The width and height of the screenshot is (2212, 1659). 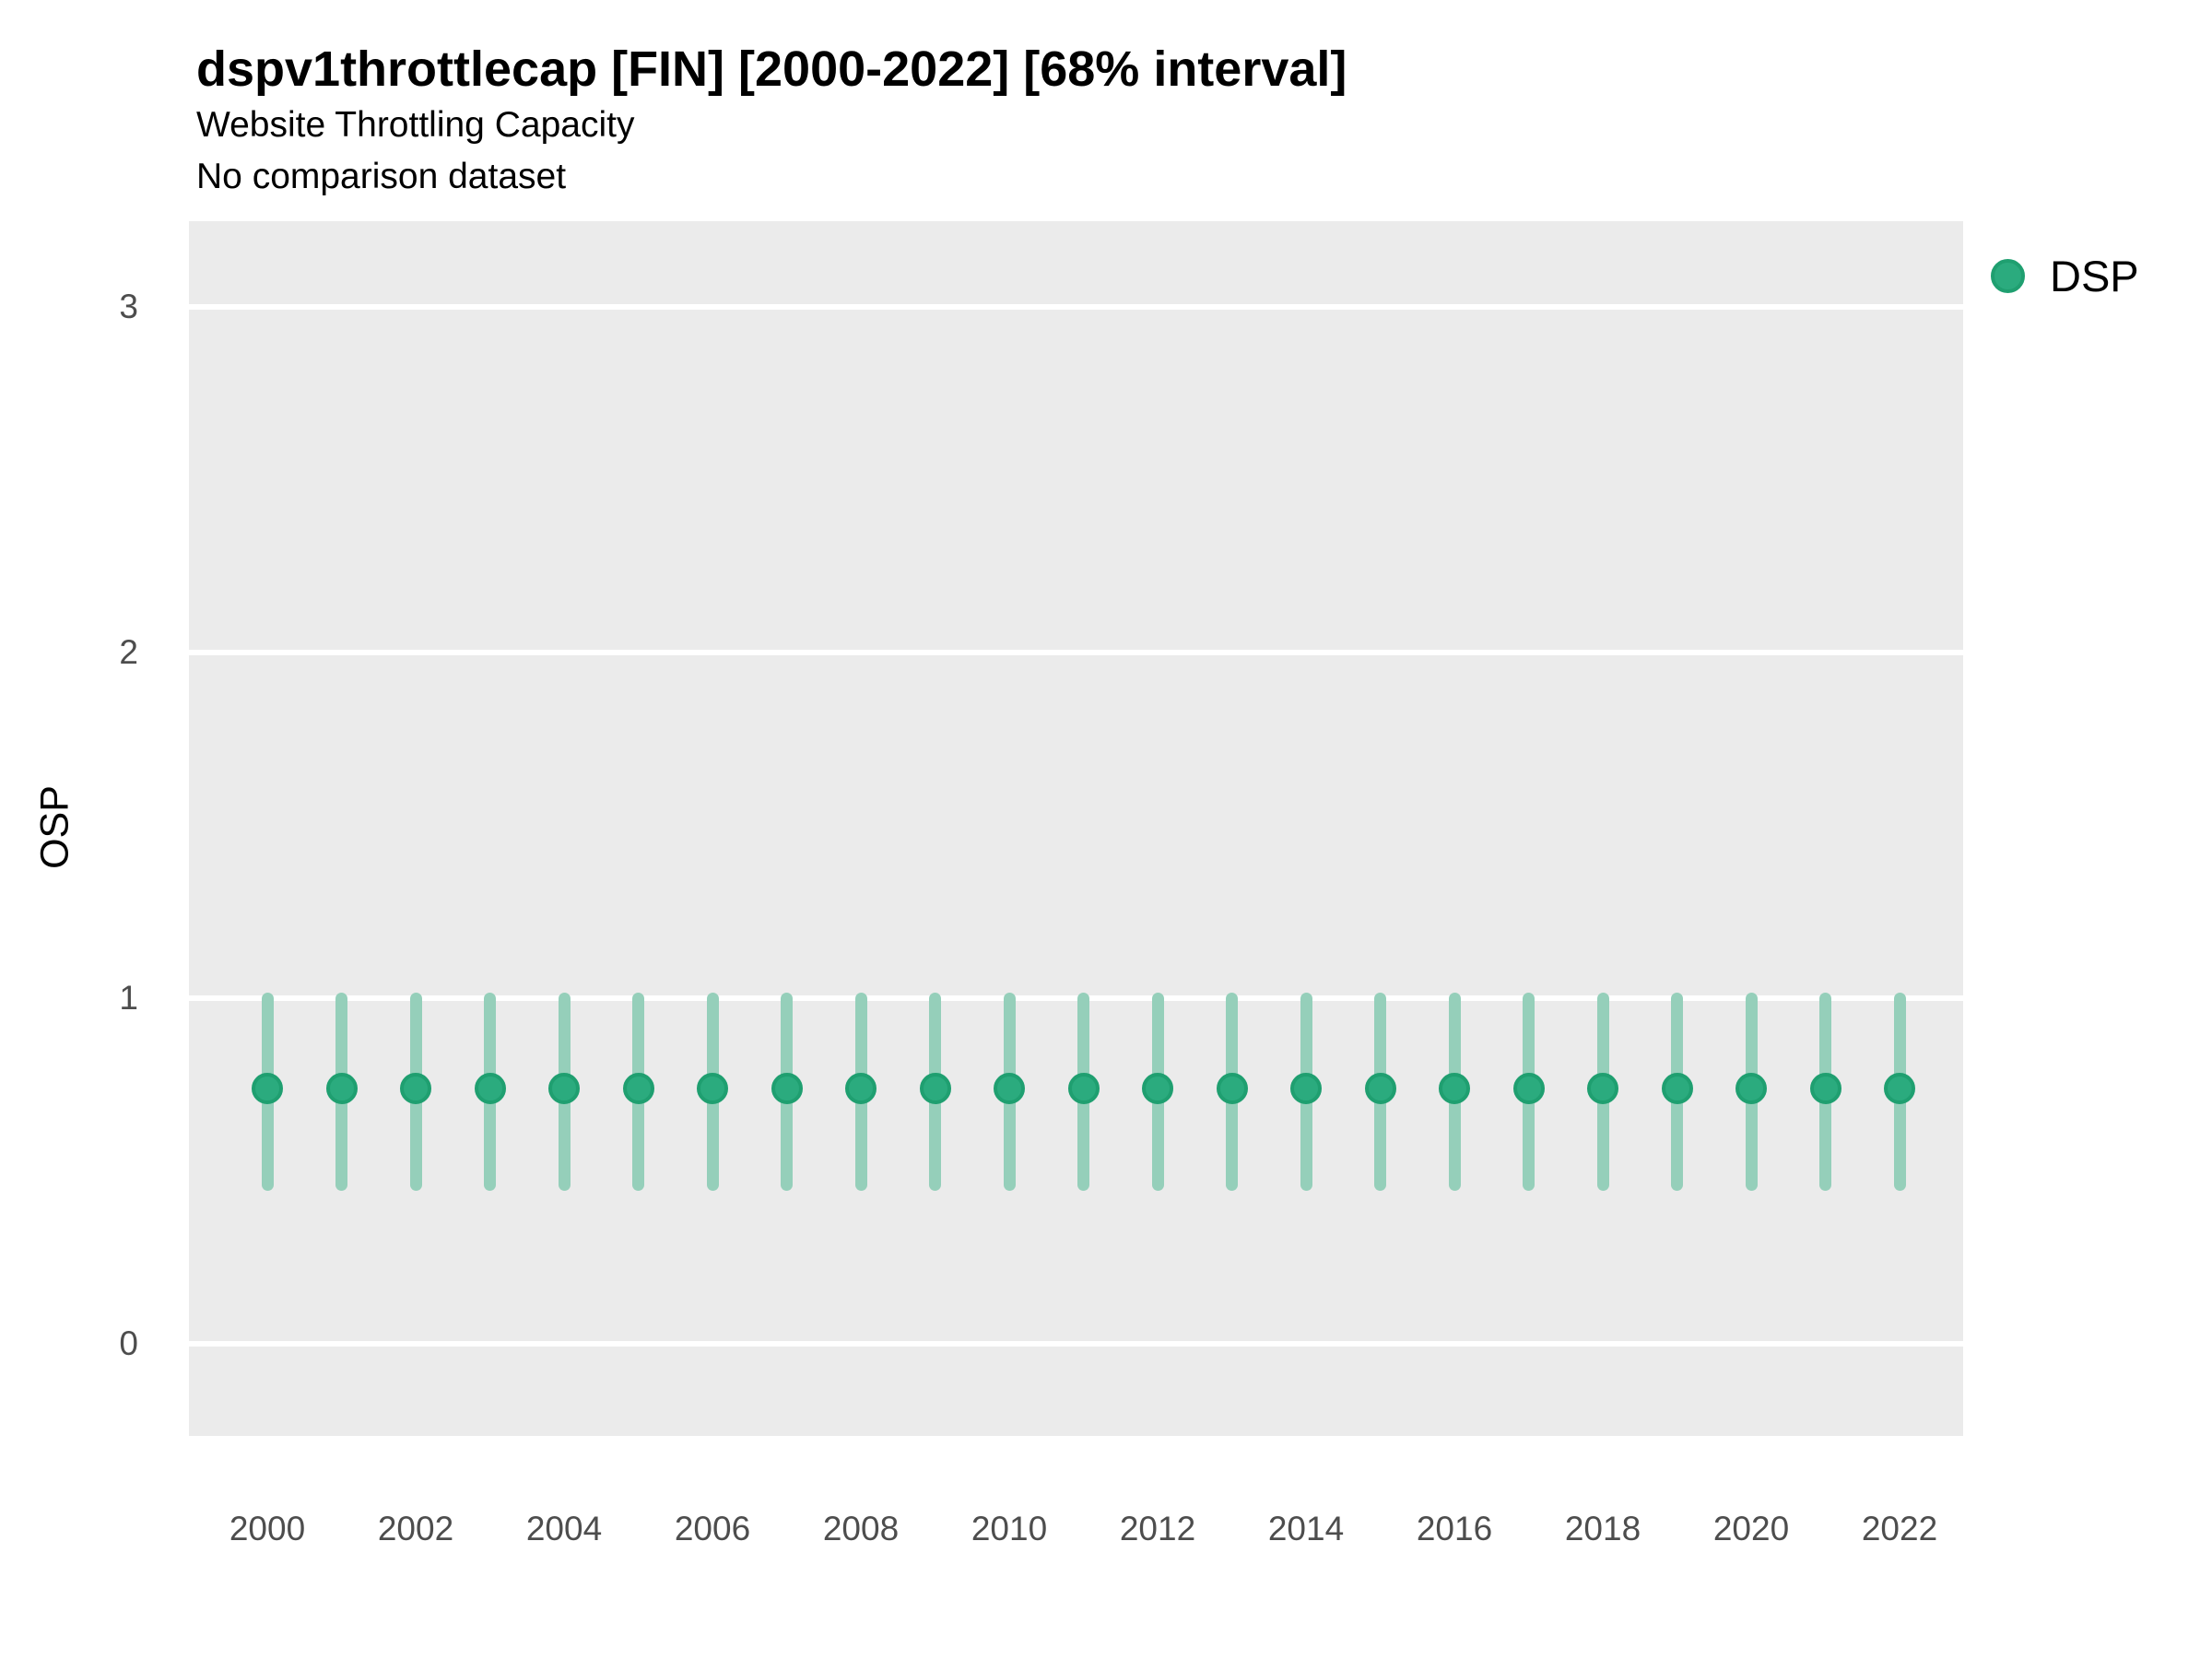 What do you see at coordinates (712, 1528) in the screenshot?
I see `x-tick-label-2006: 2006` at bounding box center [712, 1528].